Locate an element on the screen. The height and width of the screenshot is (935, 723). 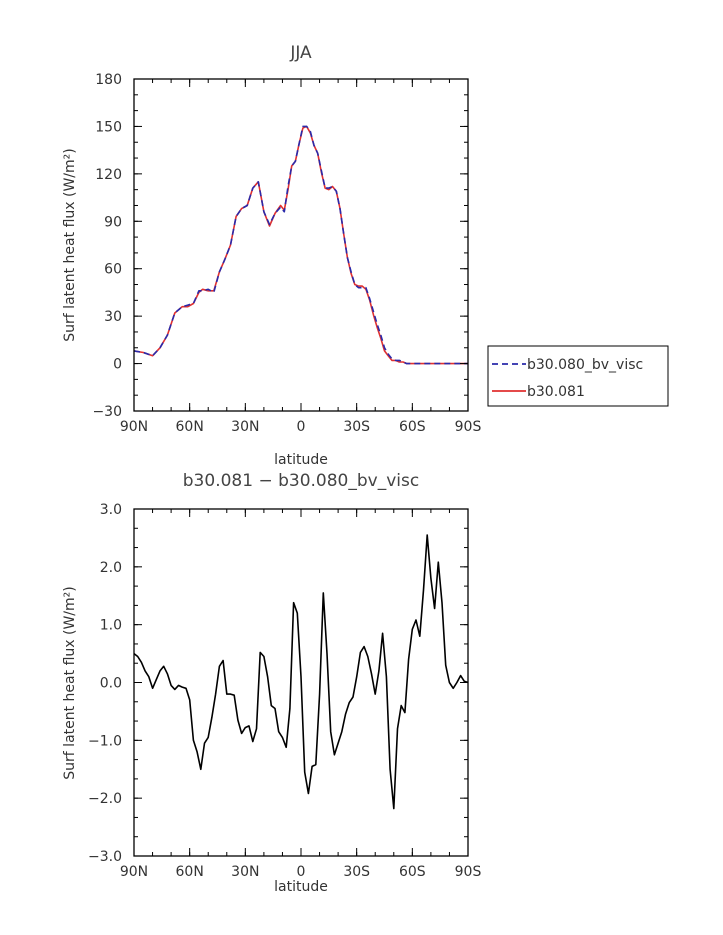
c1-y-tick-label: 30 is located at coordinates (113, 317).